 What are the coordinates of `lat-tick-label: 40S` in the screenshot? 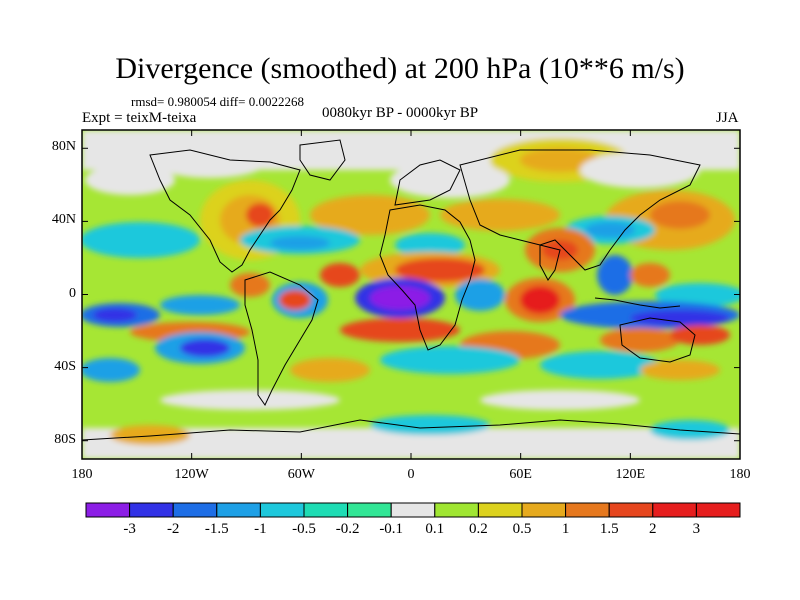 It's located at (65, 366).